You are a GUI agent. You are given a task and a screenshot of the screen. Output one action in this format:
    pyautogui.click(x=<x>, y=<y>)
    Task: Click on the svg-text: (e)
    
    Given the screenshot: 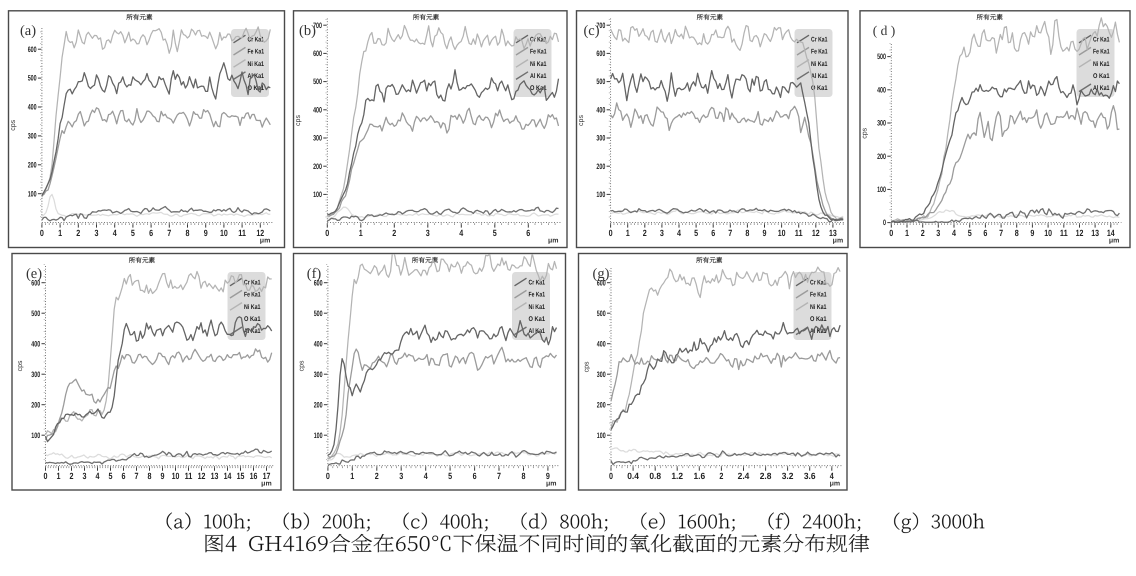 What is the action you would take?
    pyautogui.click(x=34, y=274)
    